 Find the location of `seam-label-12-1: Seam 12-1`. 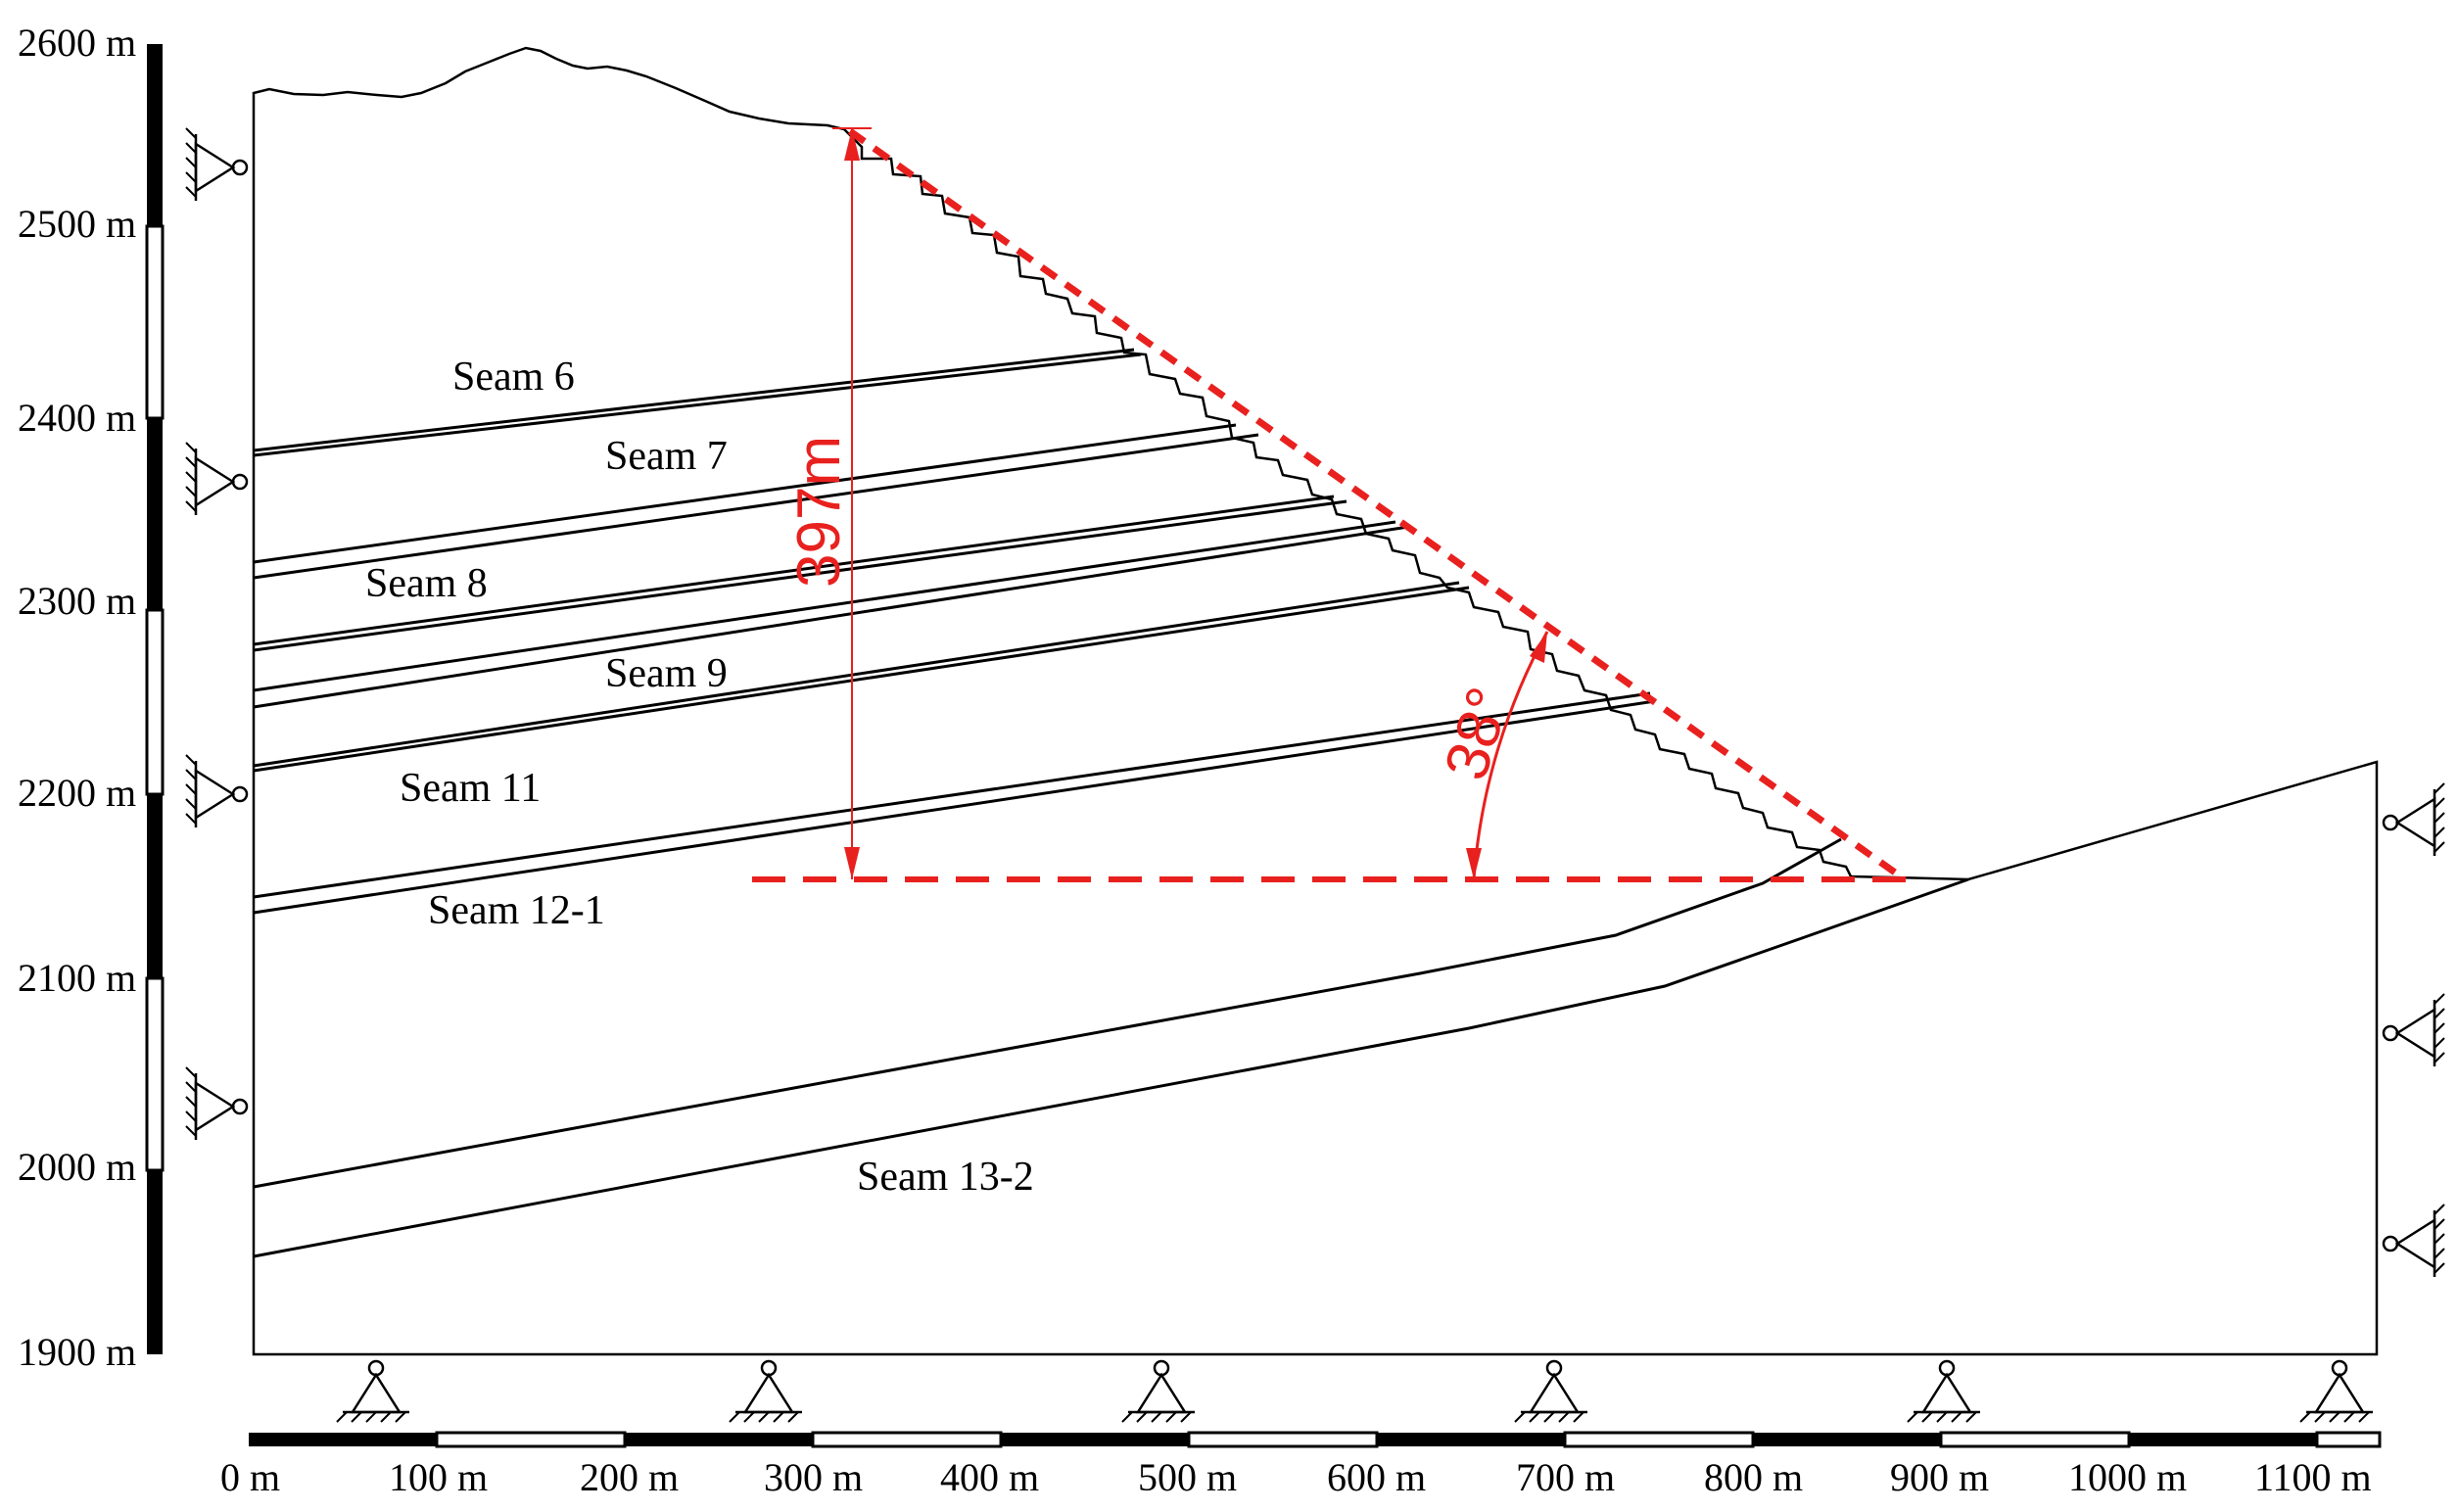

seam-label-12-1: Seam 12-1 is located at coordinates (516, 911).